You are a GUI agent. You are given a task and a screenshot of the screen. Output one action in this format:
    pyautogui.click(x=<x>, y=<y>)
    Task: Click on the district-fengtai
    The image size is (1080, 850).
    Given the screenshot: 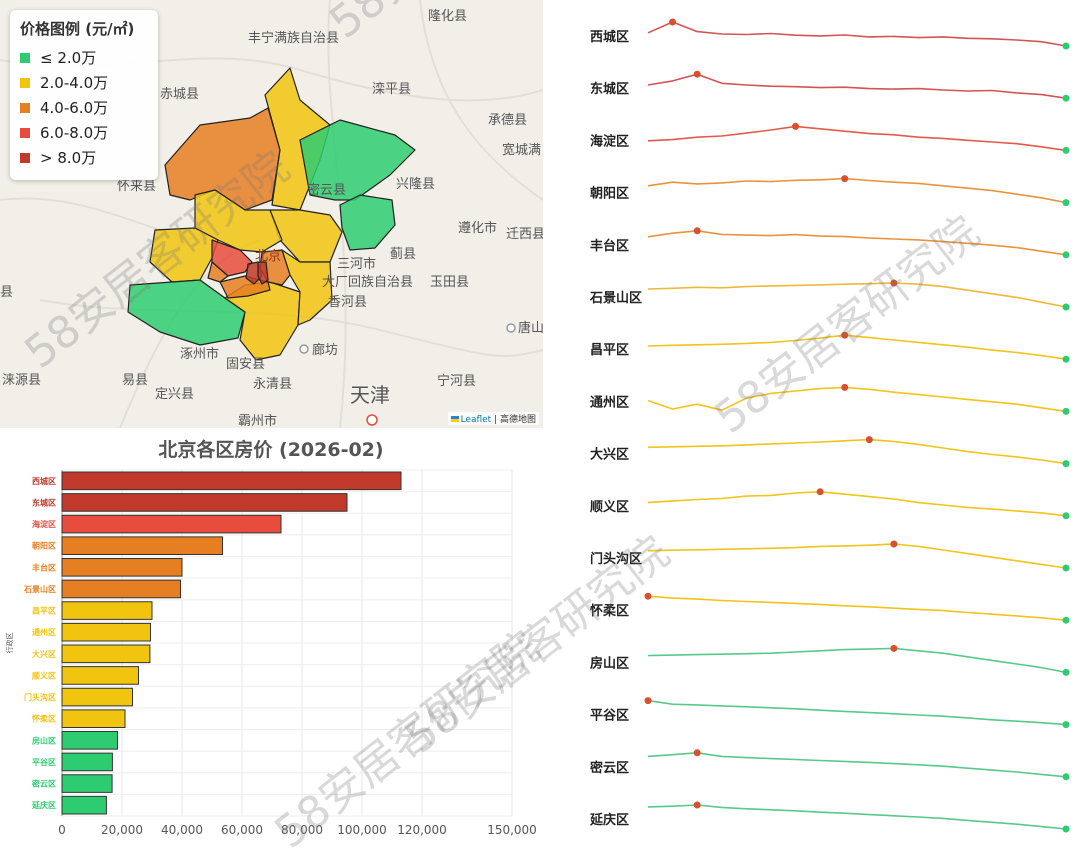 What is the action you would take?
    pyautogui.click(x=245, y=287)
    